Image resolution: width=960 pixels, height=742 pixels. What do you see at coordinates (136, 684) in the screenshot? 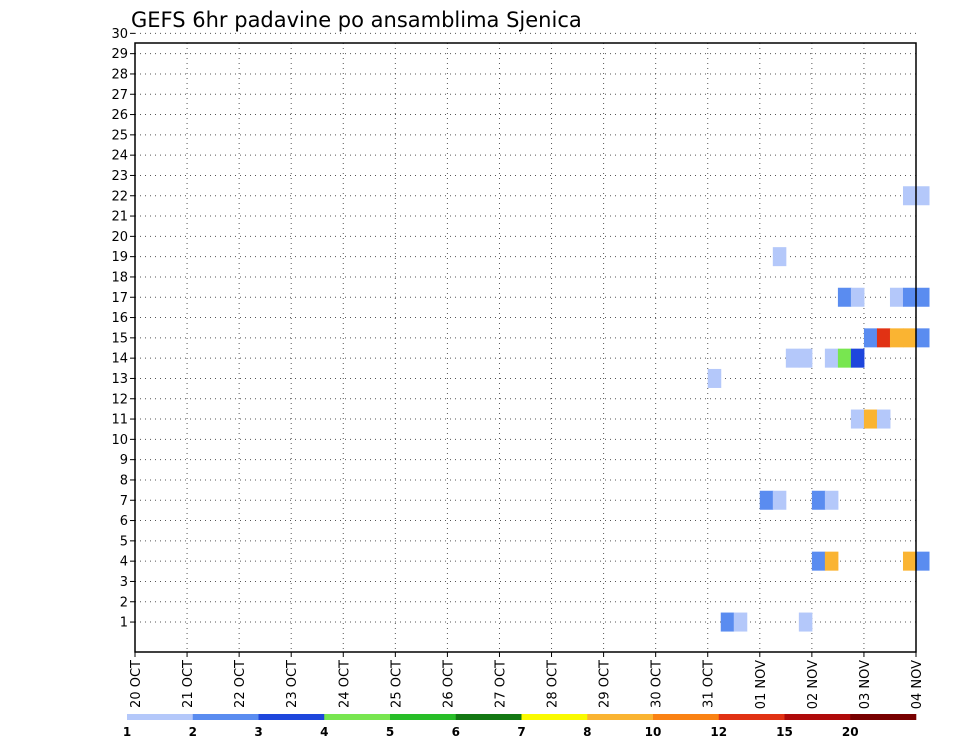
I see `x-tick-label: 20 OCT` at bounding box center [136, 684].